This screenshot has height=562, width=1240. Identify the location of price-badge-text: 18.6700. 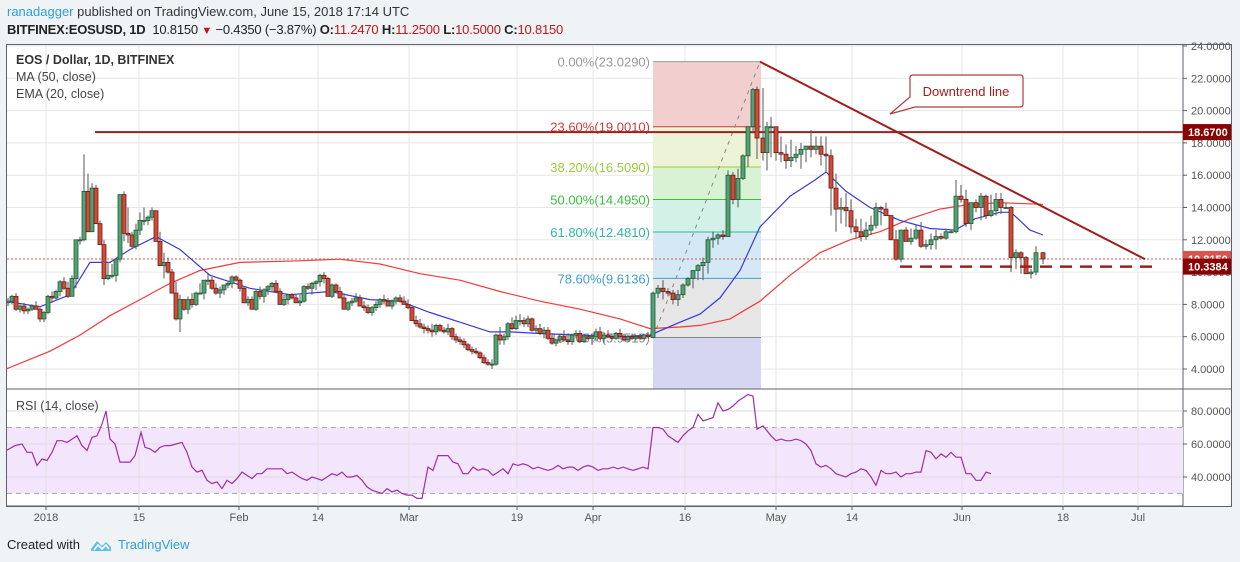
(1208, 133).